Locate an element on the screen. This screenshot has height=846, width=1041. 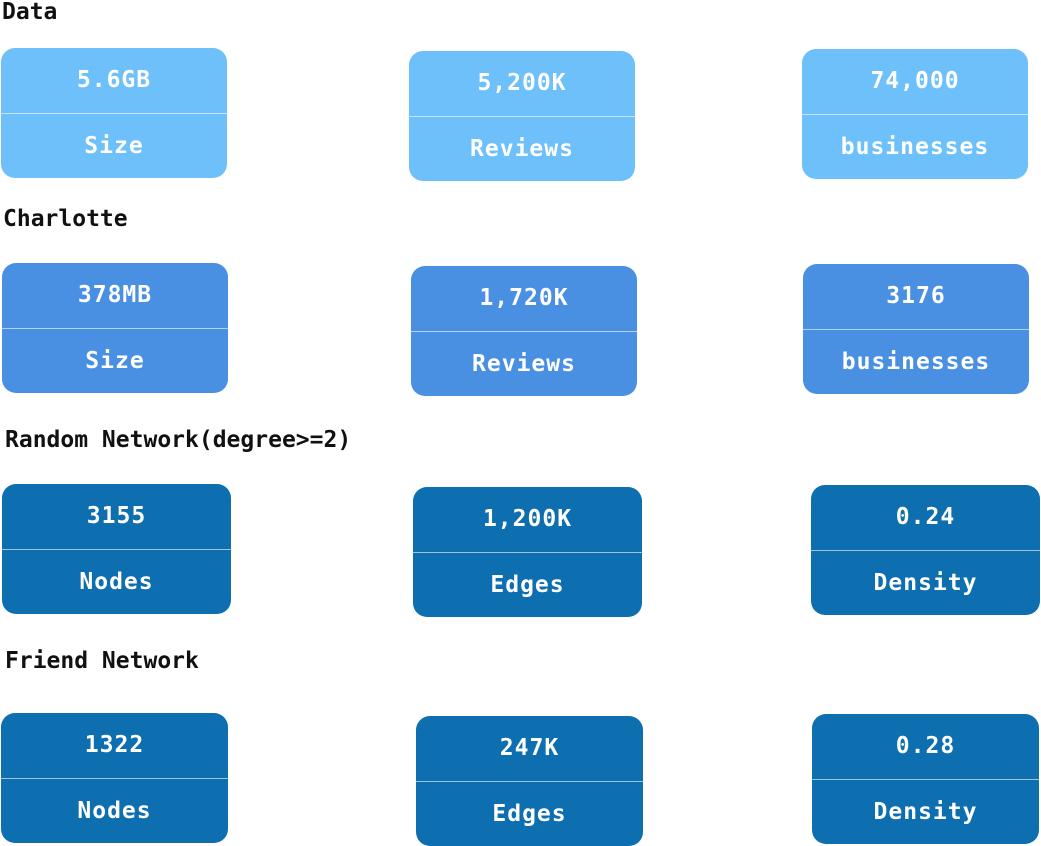
stat-card-friend-nodes: 1322 Nodes is located at coordinates (114, 778).